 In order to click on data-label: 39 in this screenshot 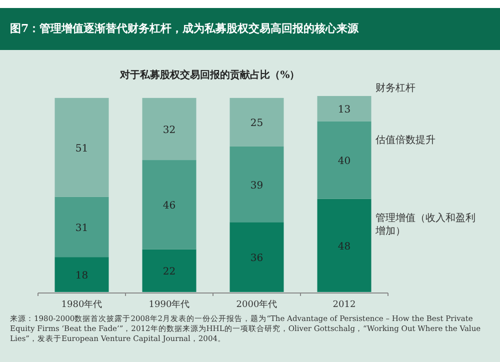, I will do `click(257, 186)`.